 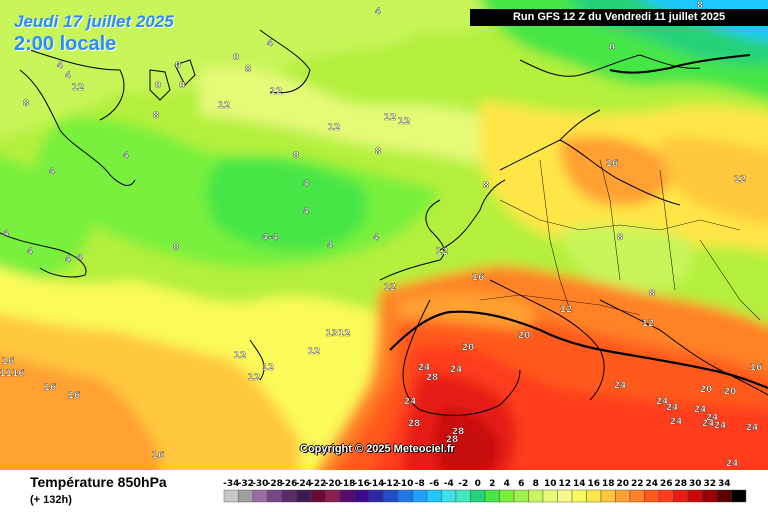 I want to click on color-scale-label: 24, so click(x=651, y=484).